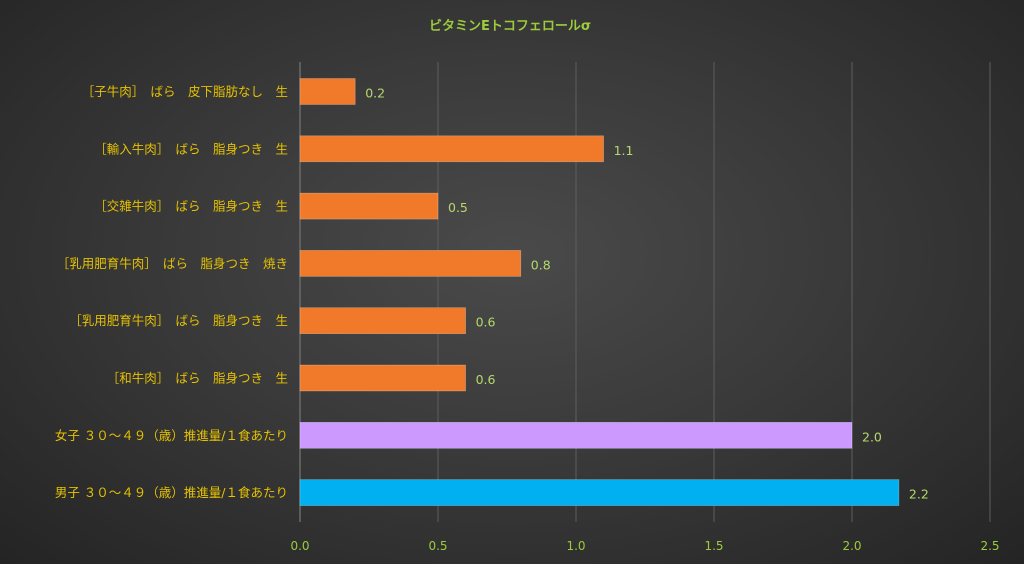  Describe the element at coordinates (458, 207) in the screenshot. I see `data-label: 0.5` at that location.